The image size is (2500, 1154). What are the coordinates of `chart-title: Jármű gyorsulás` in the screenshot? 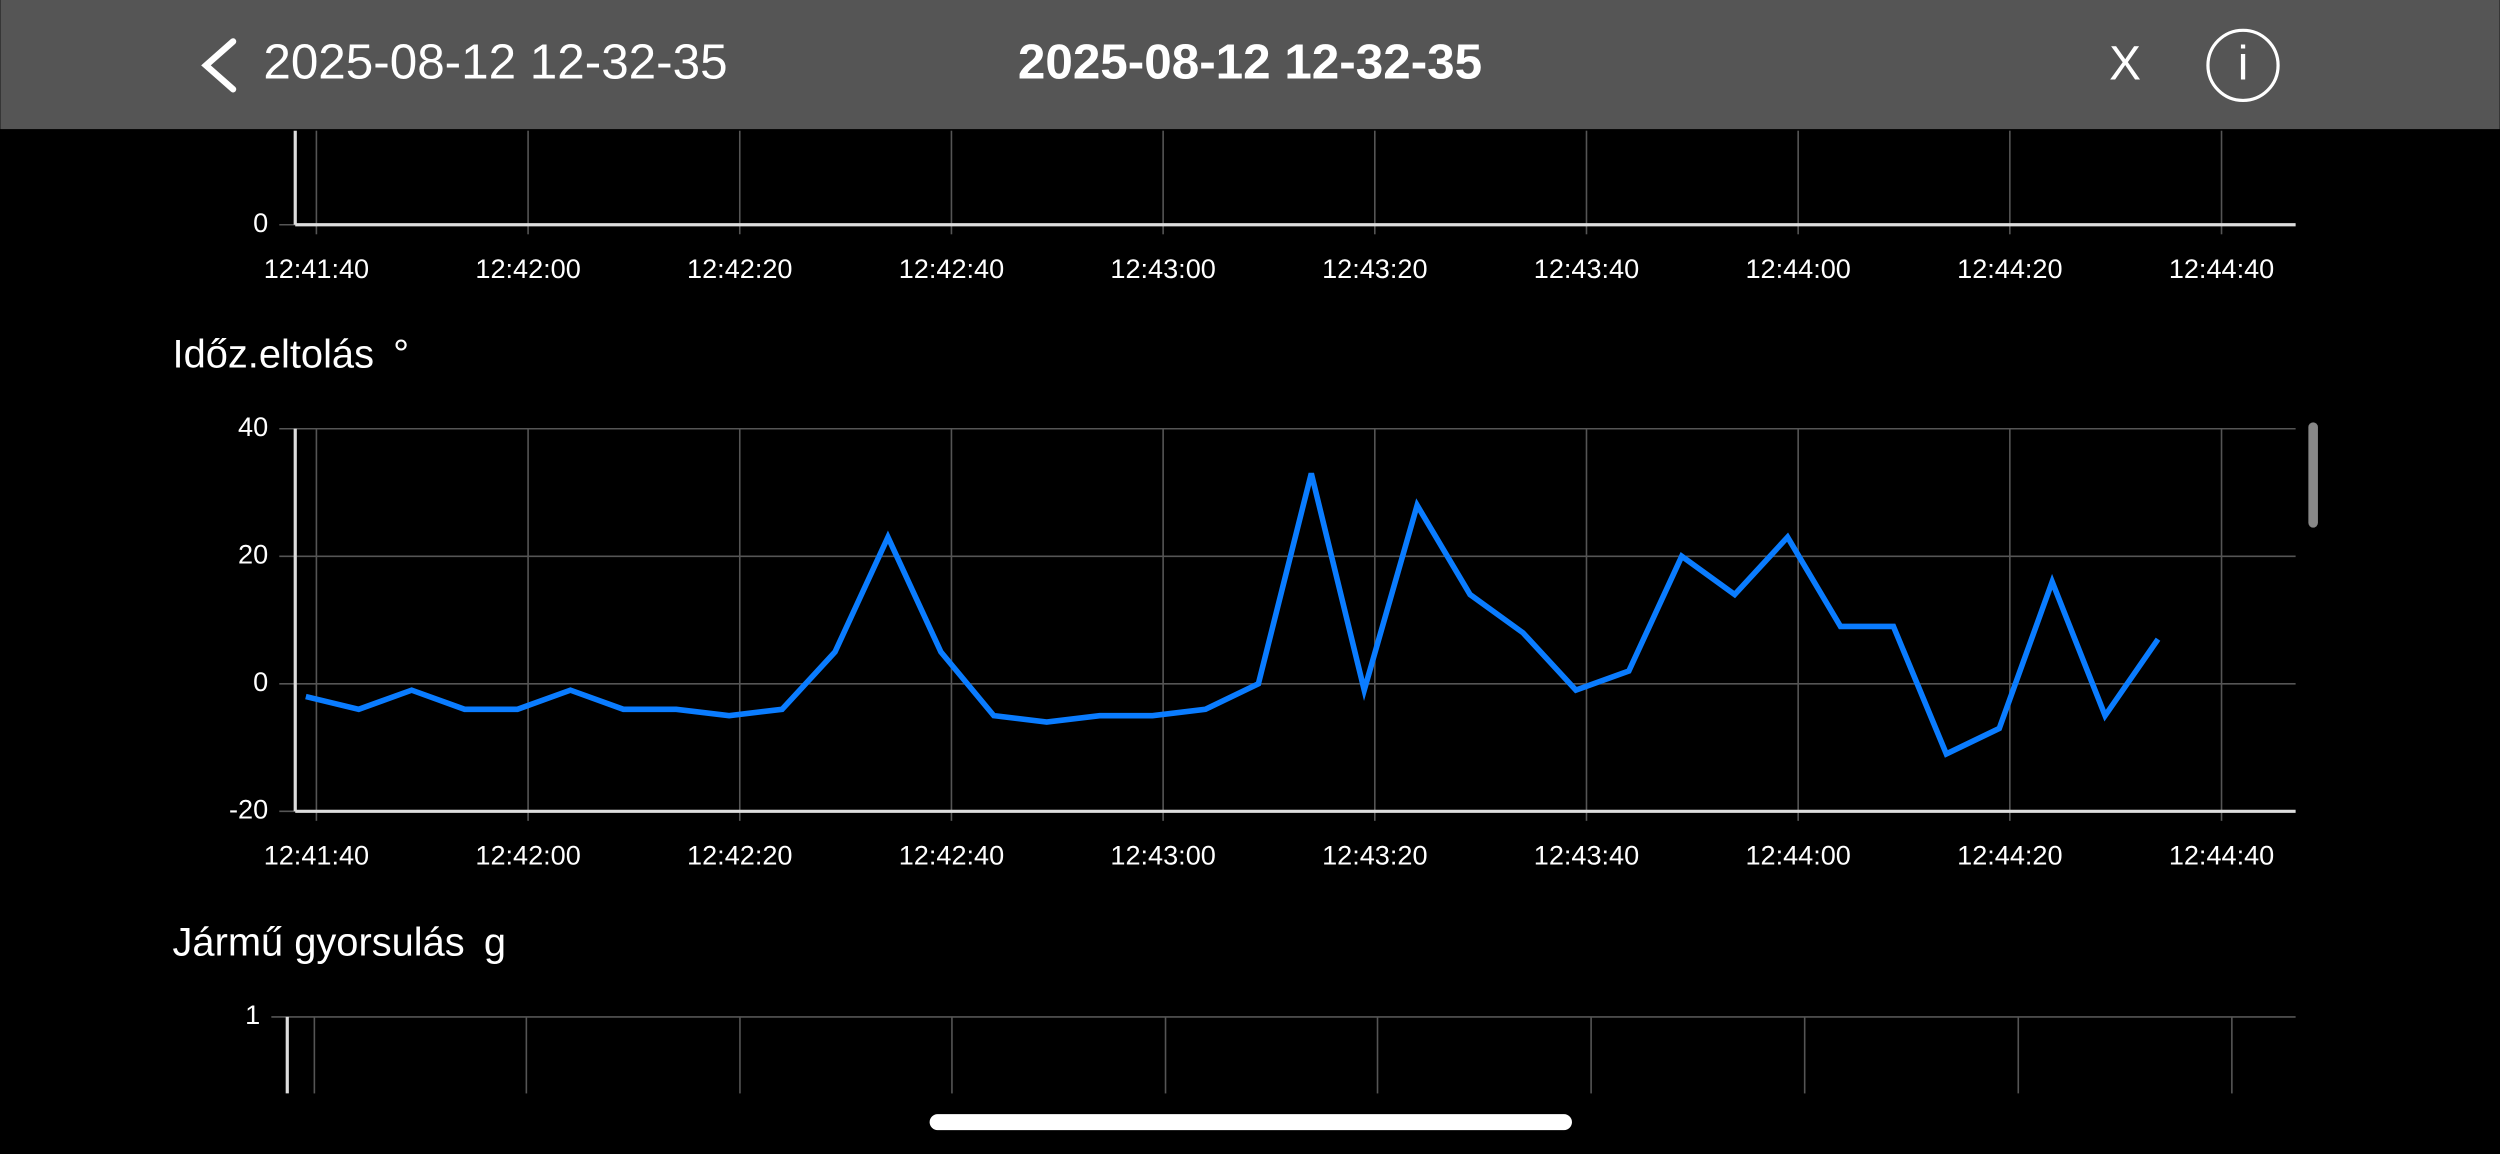 It's located at (319, 943).